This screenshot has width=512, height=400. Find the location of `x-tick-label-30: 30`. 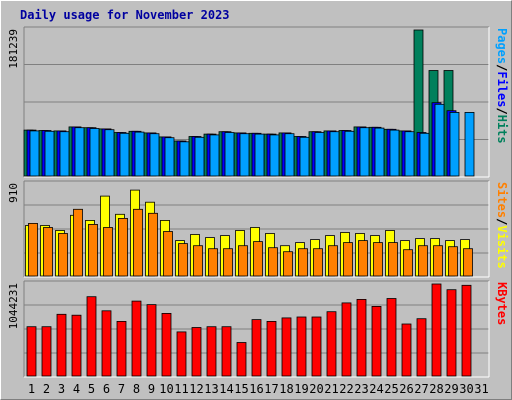

x-tick-label-30: 30 is located at coordinates (466, 389).